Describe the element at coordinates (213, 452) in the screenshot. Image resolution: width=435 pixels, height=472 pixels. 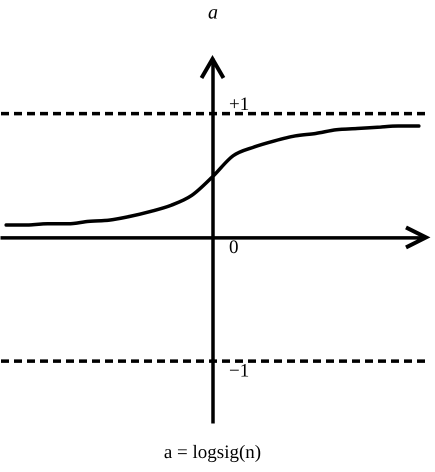
I see `text: a = logsig(n)` at that location.